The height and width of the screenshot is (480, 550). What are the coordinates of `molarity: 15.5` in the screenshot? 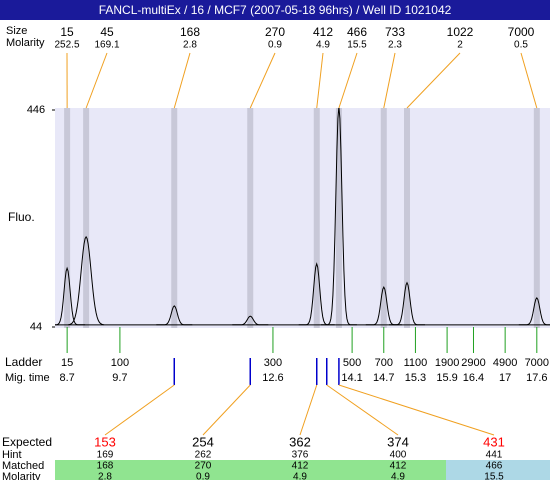 It's located at (494, 476).